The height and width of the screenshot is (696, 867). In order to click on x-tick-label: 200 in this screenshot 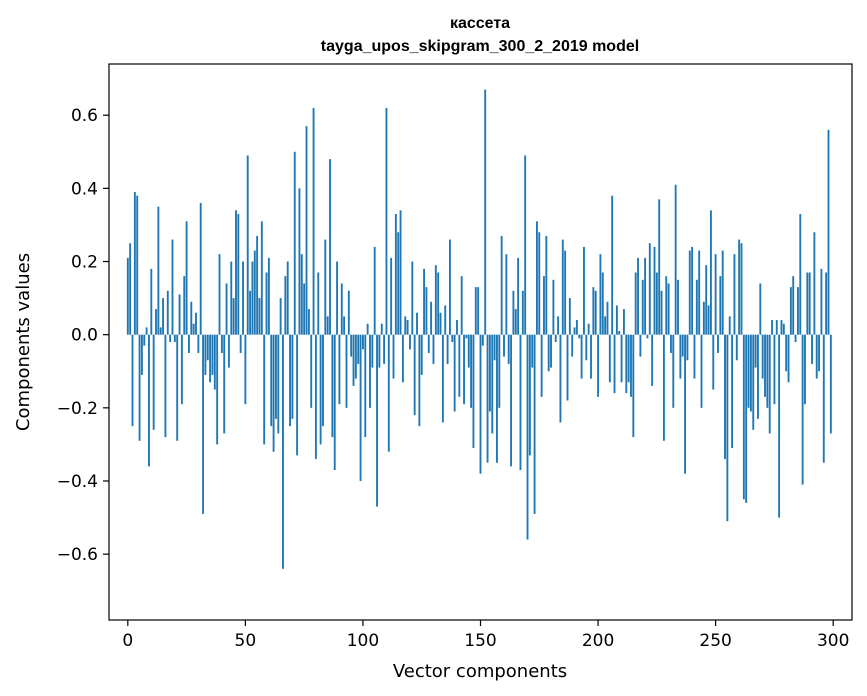, I will do `click(598, 641)`.